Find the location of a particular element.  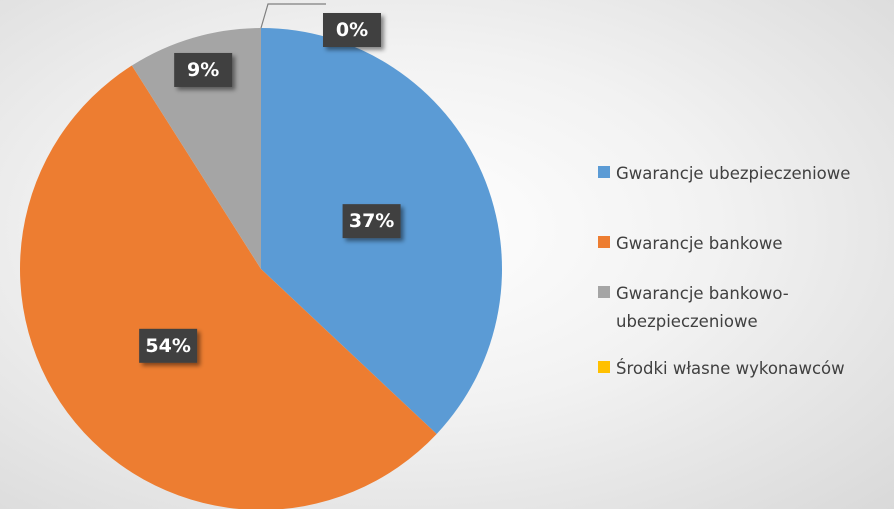

legend-label: Gwarancje ubezpieczeniowe is located at coordinates (733, 173).